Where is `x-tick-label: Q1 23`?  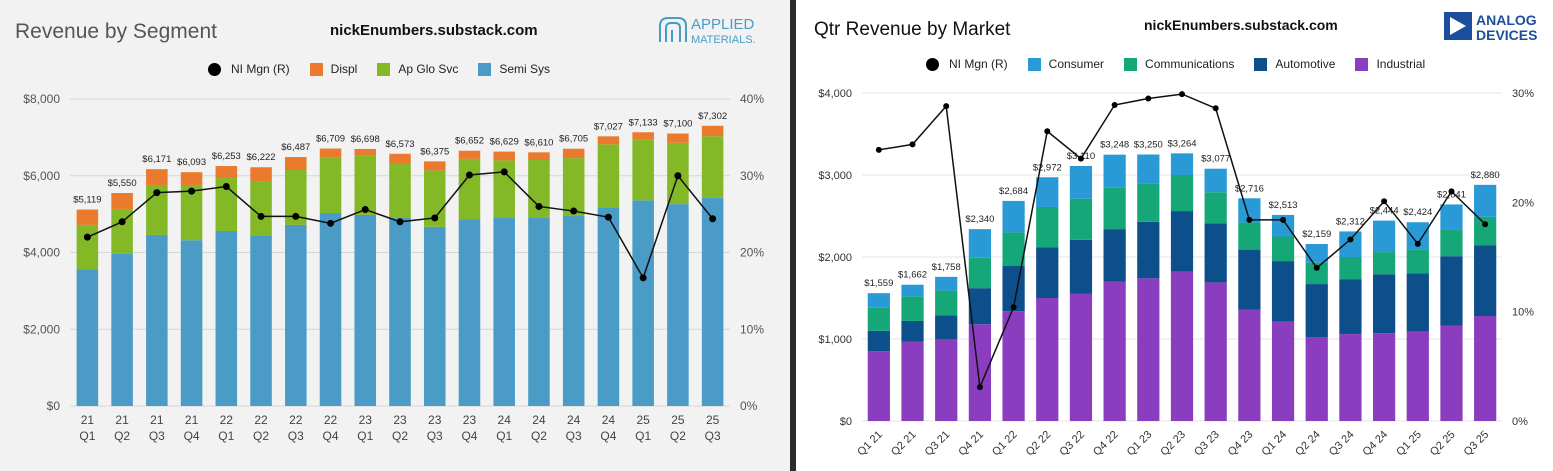
x-tick-label: Q1 23 is located at coordinates (1140, 444).